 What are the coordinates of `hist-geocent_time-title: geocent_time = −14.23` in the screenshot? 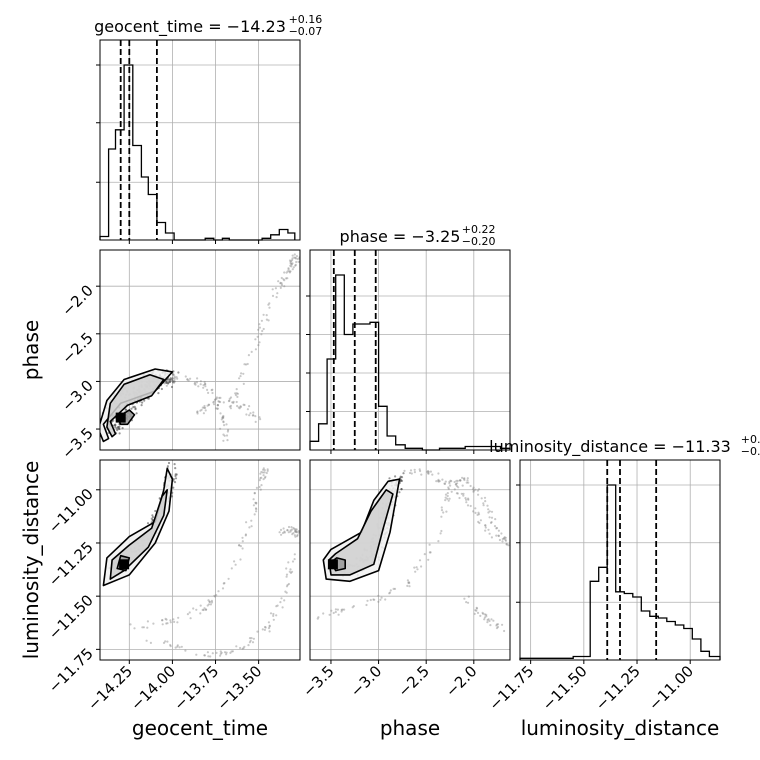 It's located at (190, 27).